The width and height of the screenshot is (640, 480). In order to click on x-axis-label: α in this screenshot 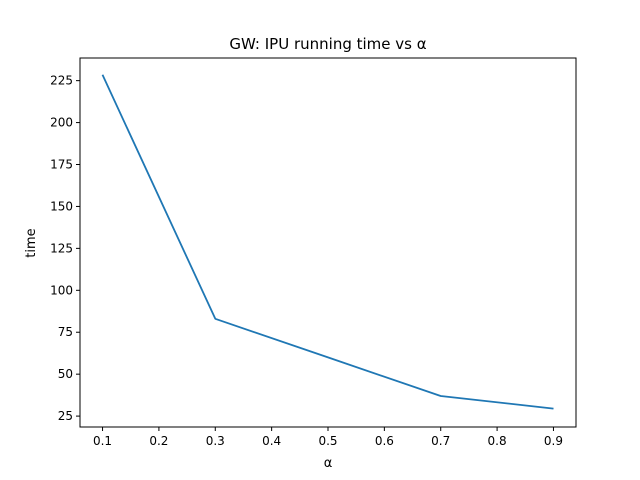, I will do `click(328, 463)`.